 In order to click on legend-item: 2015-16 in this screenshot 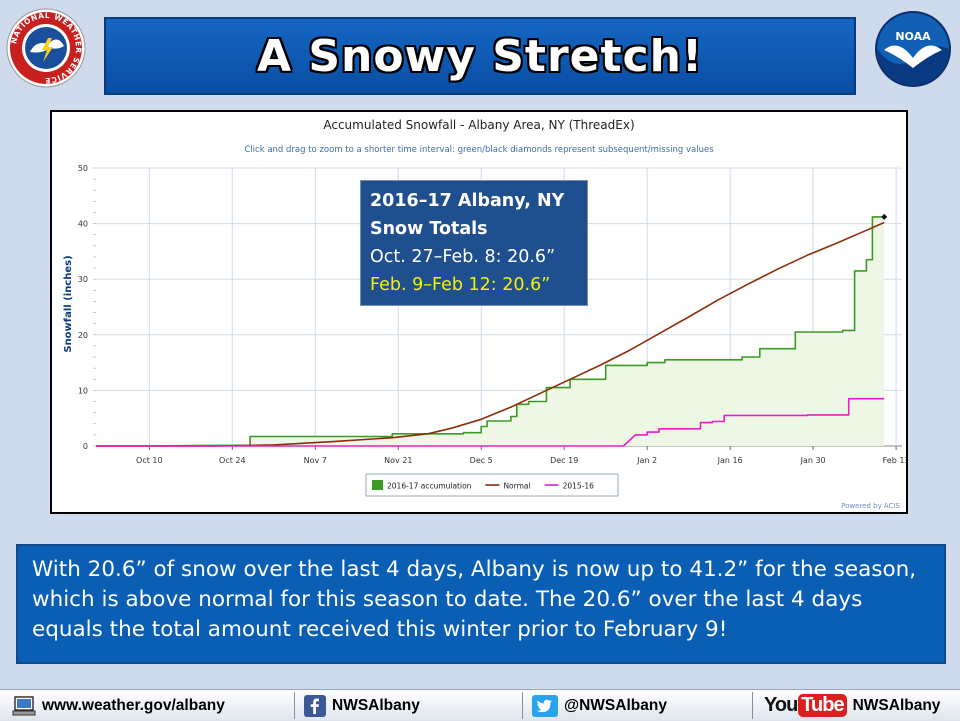, I will do `click(569, 486)`.